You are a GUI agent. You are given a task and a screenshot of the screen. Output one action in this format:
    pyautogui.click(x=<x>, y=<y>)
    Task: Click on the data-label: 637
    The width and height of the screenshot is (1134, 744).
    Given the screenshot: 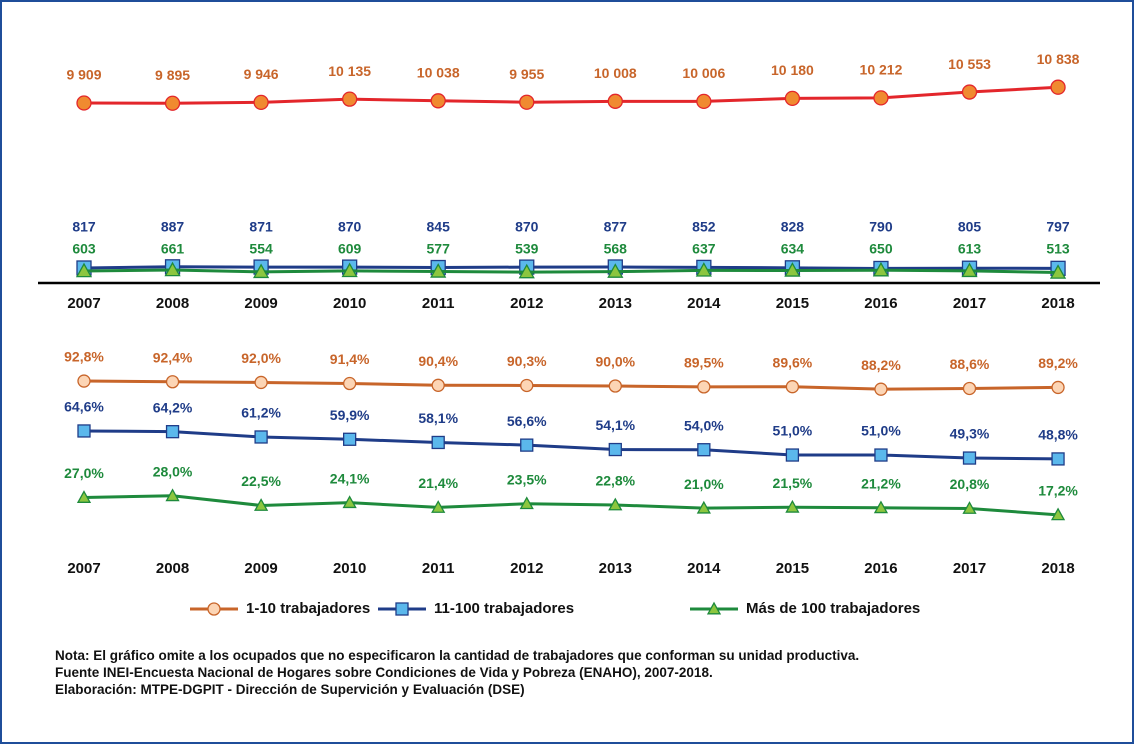 What is the action you would take?
    pyautogui.click(x=704, y=249)
    